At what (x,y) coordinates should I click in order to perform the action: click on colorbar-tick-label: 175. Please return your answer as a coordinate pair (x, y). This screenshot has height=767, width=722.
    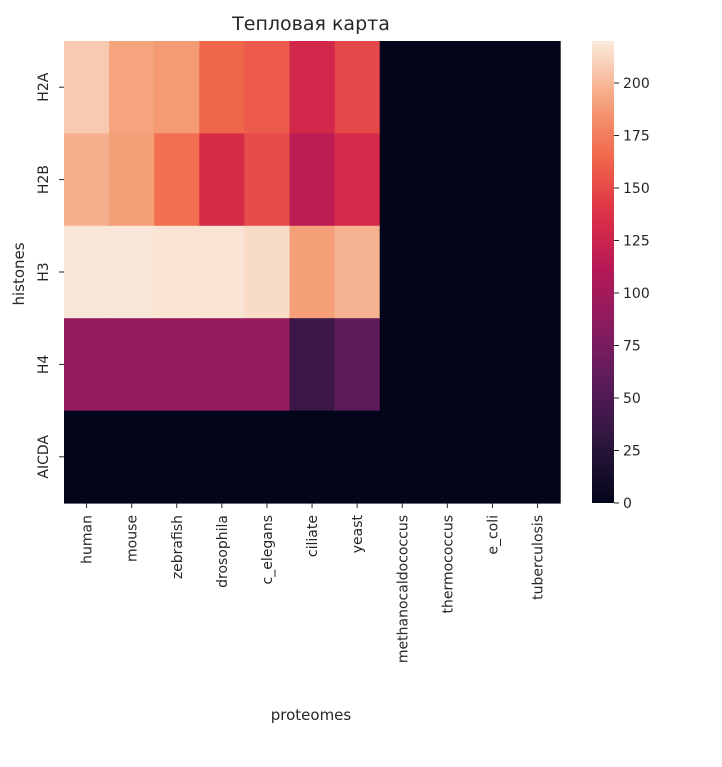
    Looking at the image, I should click on (636, 137).